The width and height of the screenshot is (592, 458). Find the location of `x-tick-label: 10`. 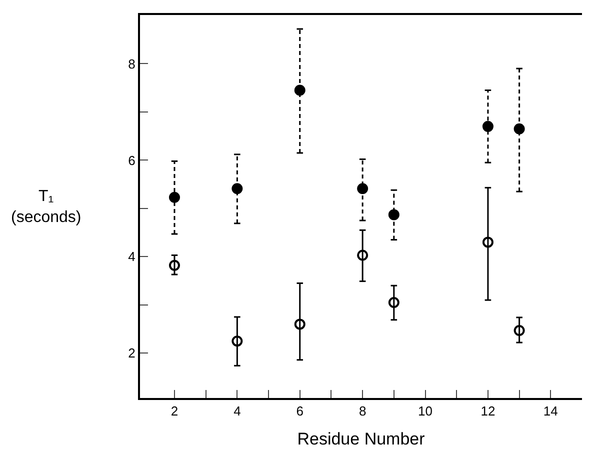

x-tick-label: 10 is located at coordinates (425, 411).